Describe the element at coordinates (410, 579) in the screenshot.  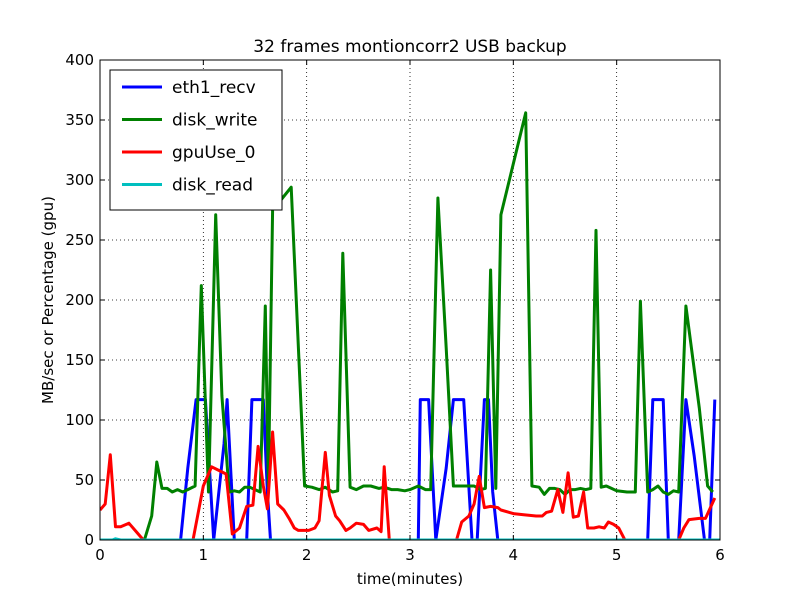
I see `x-axis-label: time(minutes)` at that location.